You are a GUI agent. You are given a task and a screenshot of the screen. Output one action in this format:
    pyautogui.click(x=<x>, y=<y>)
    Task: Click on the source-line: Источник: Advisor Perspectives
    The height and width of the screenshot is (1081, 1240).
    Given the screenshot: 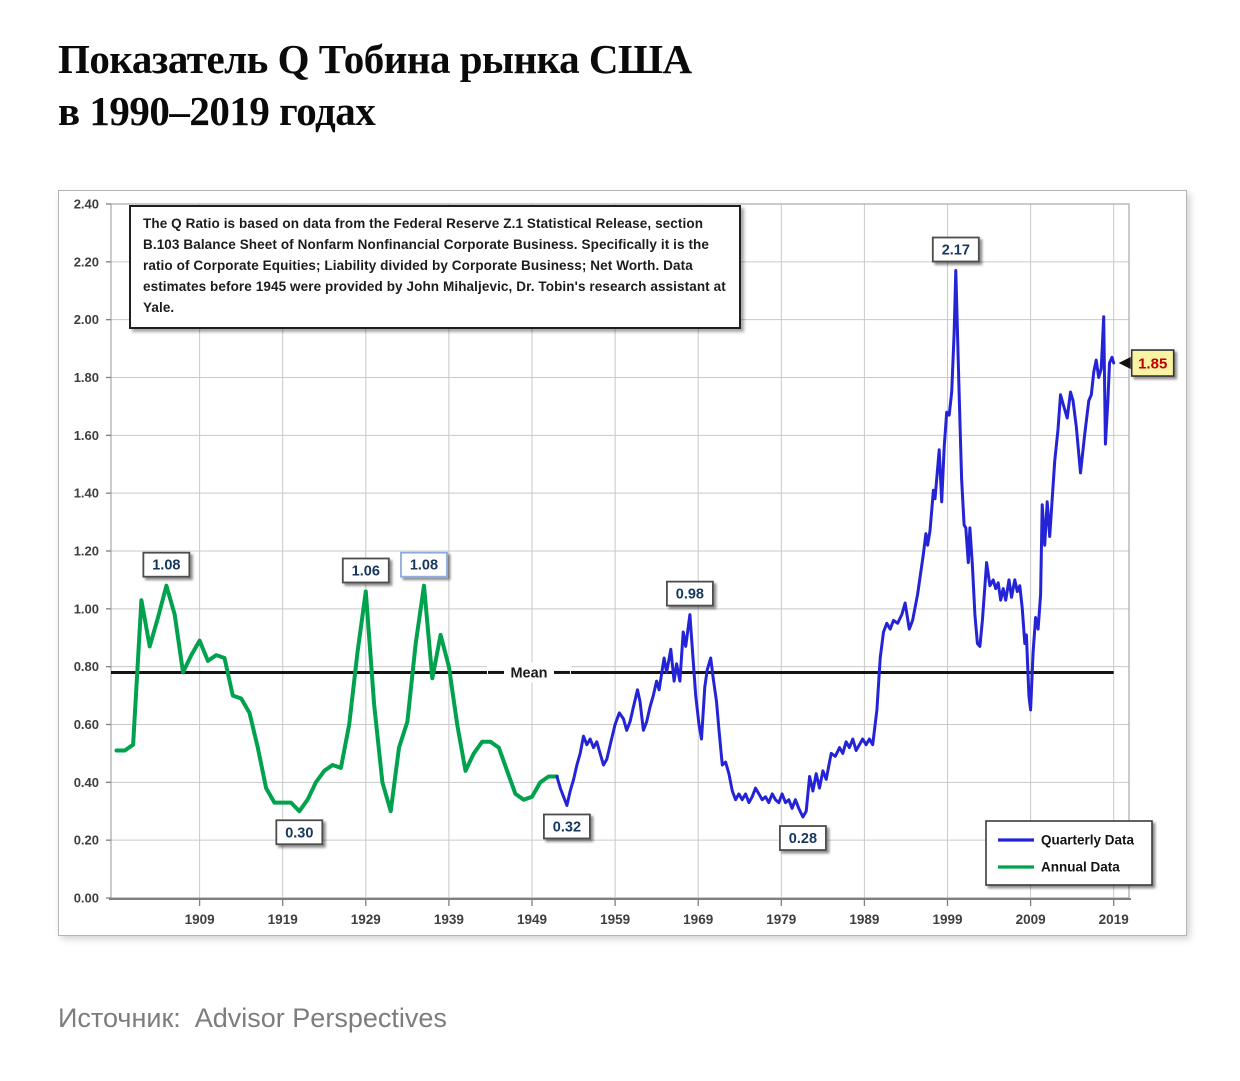 What is the action you would take?
    pyautogui.click(x=252, y=1018)
    